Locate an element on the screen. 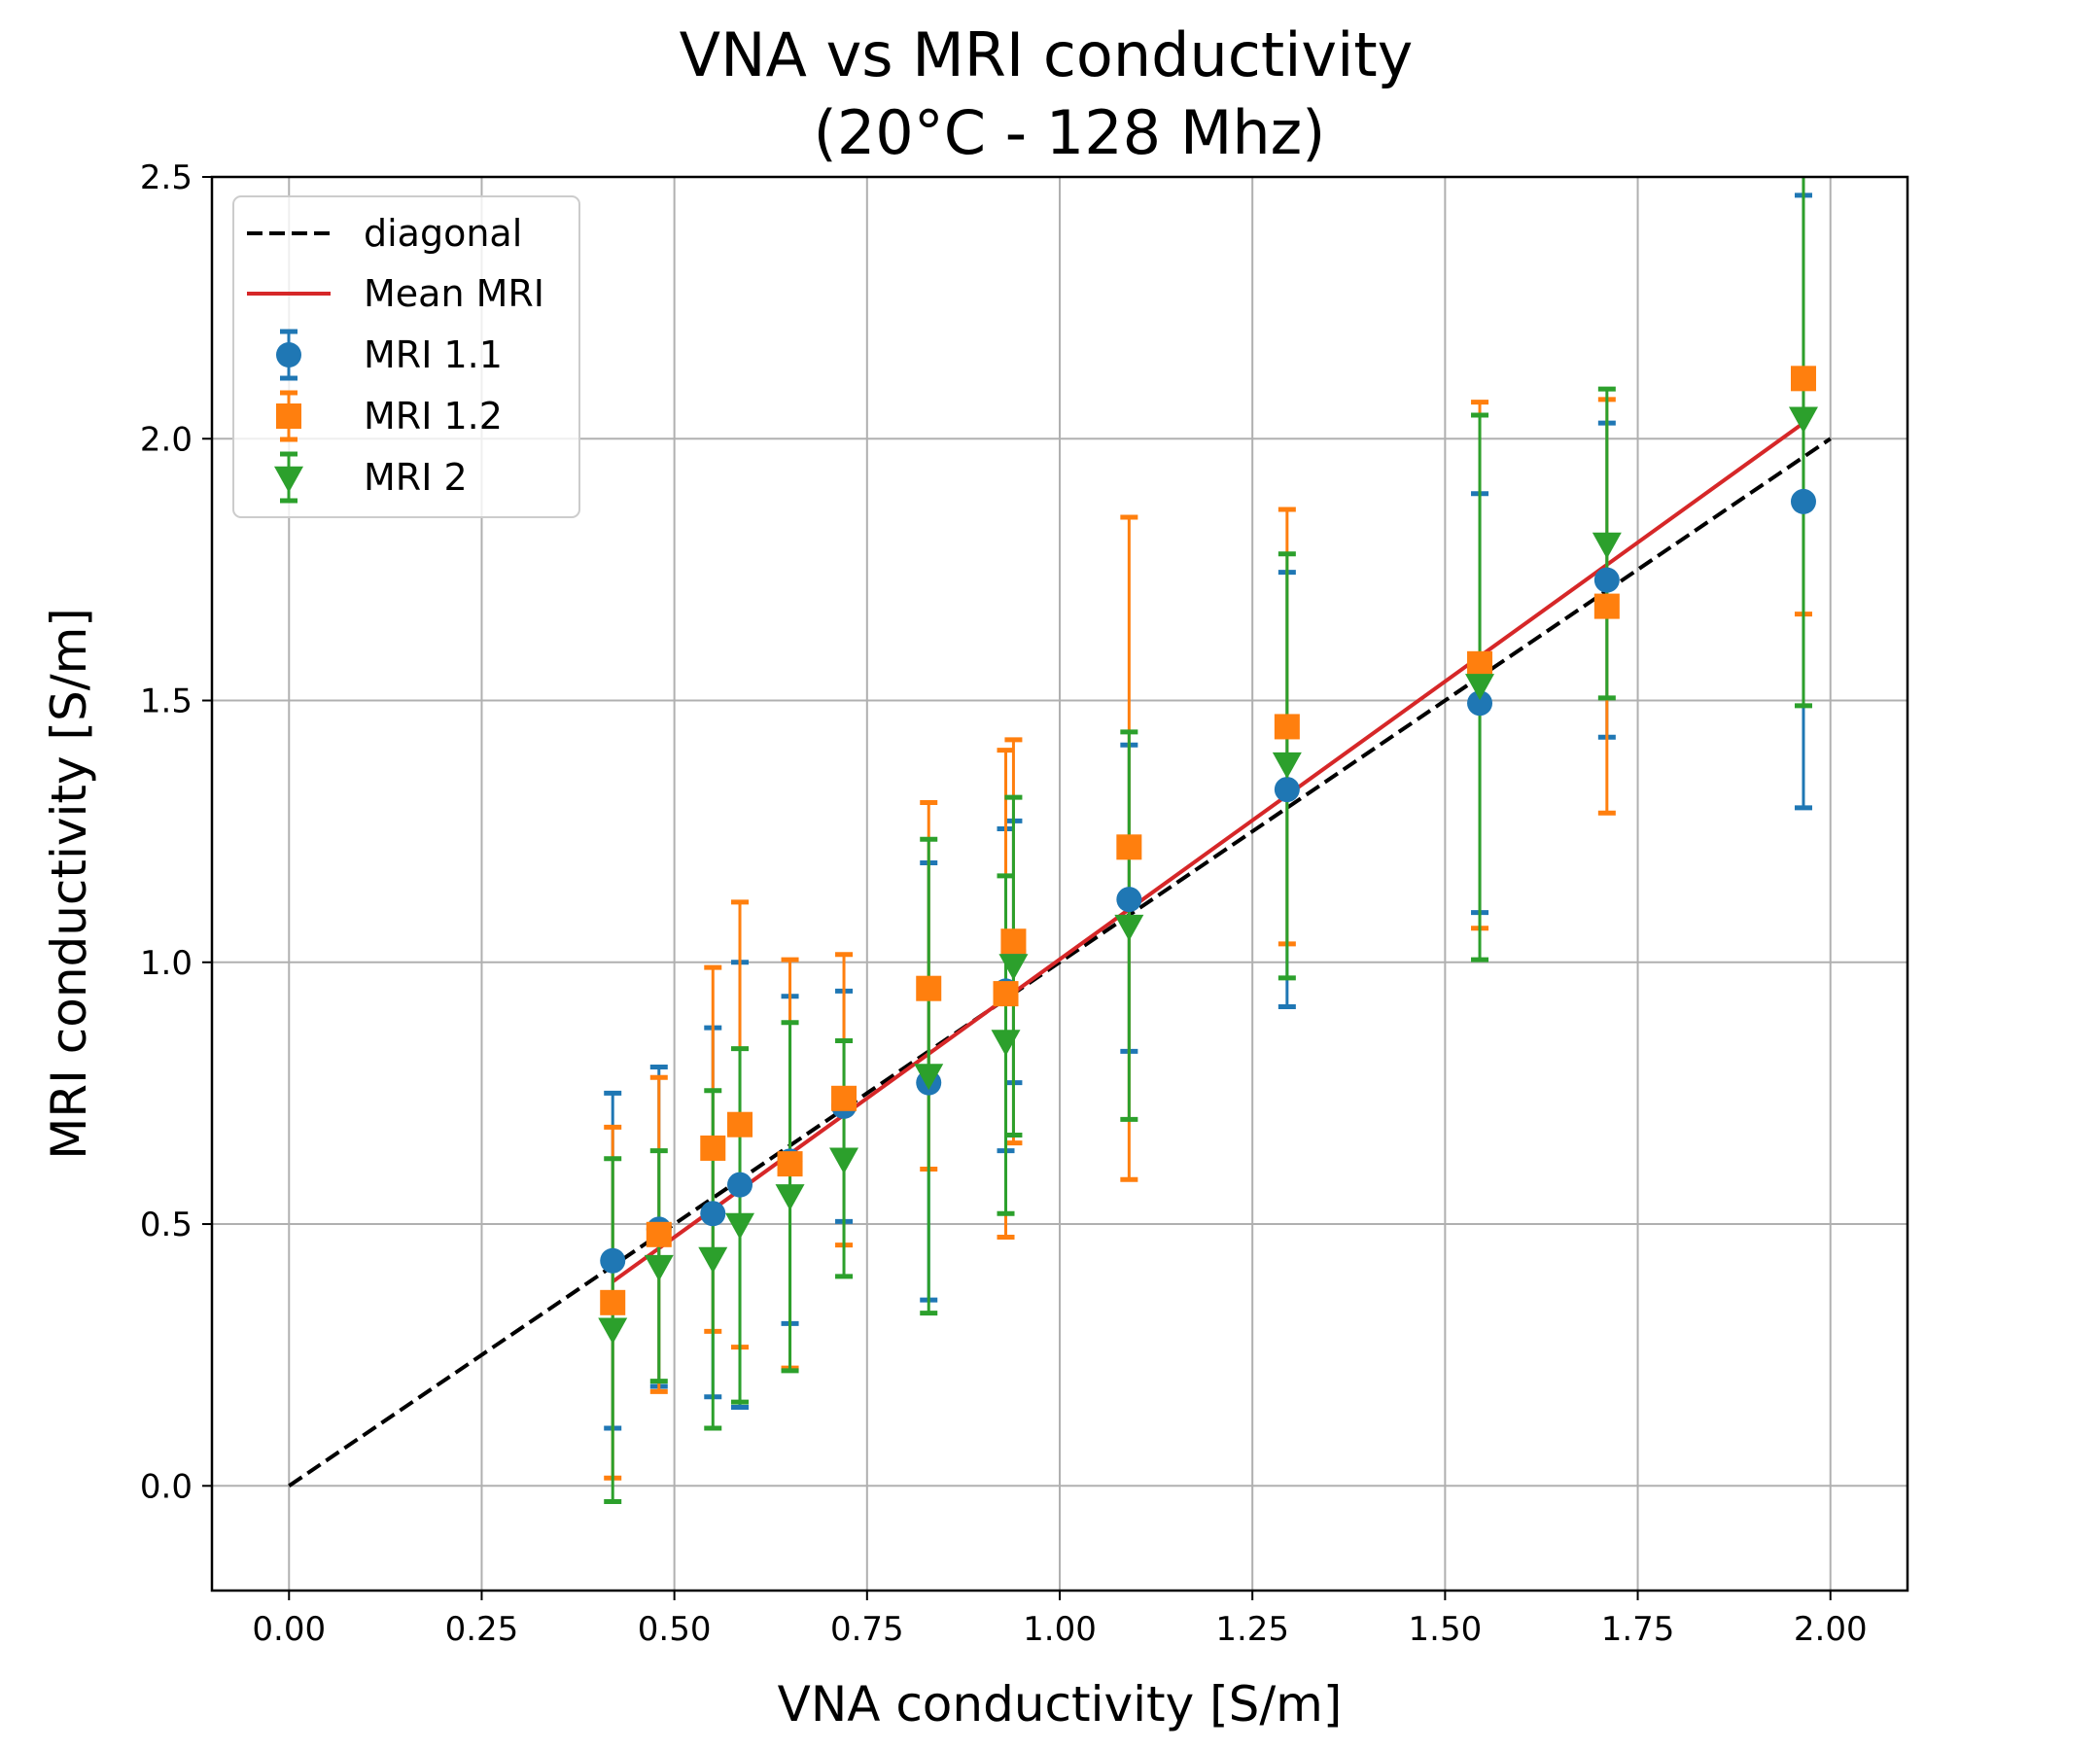  y-tick-label: 2.0 is located at coordinates (166, 439).